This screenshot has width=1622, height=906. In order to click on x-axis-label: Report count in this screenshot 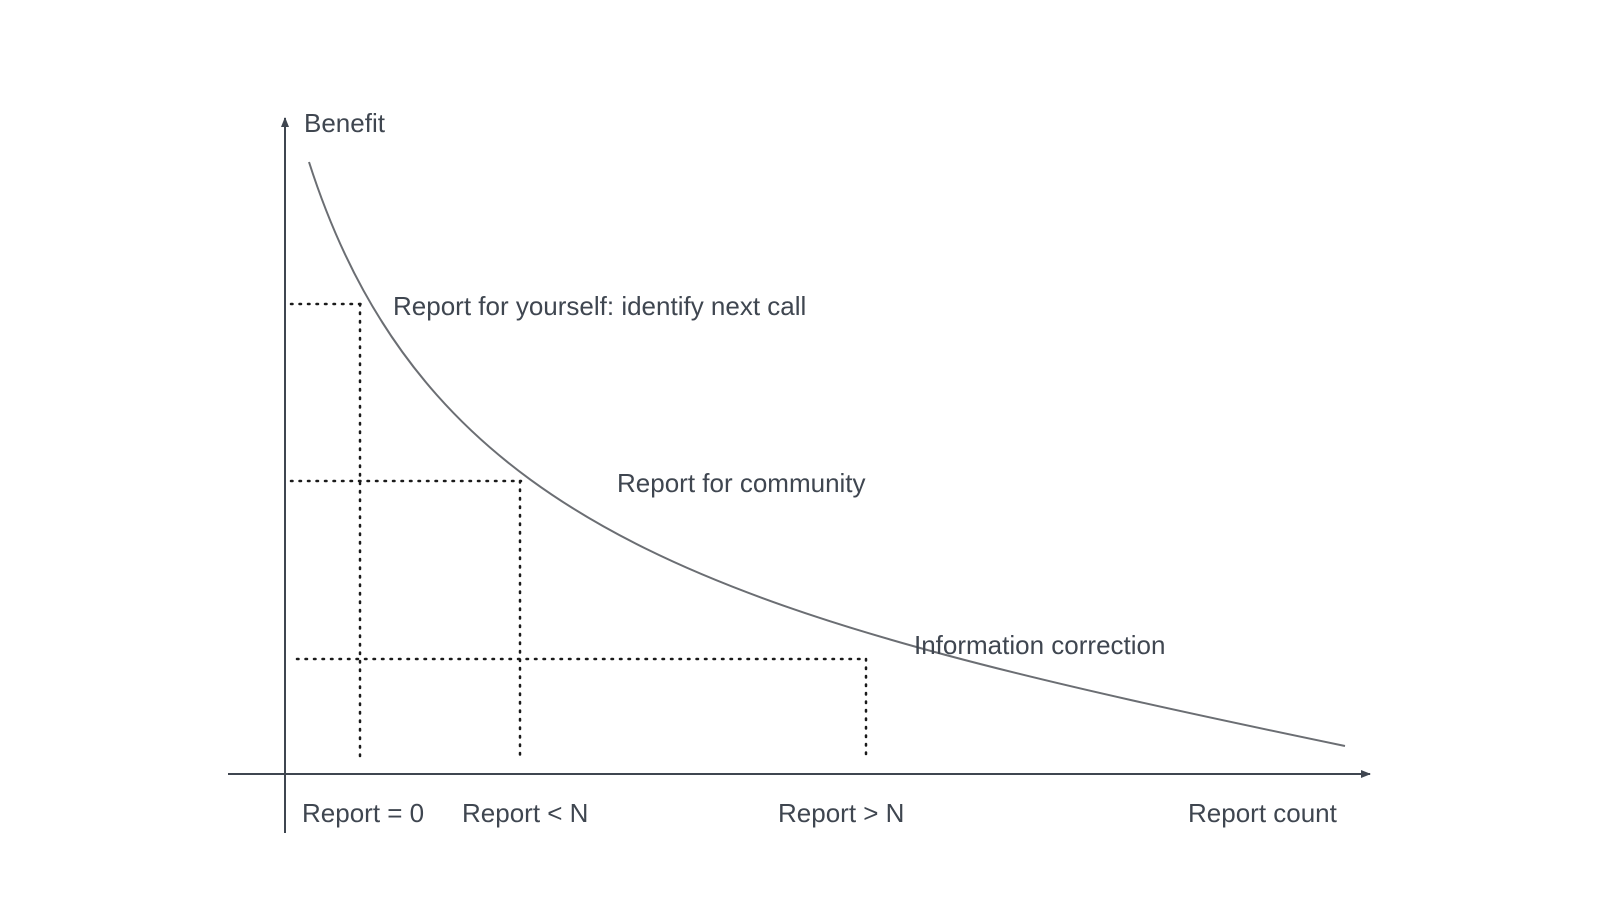, I will do `click(1262, 813)`.